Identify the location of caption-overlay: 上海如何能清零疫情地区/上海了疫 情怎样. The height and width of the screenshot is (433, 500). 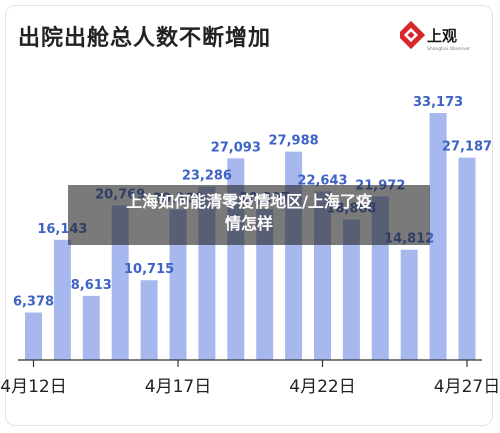
(249, 215).